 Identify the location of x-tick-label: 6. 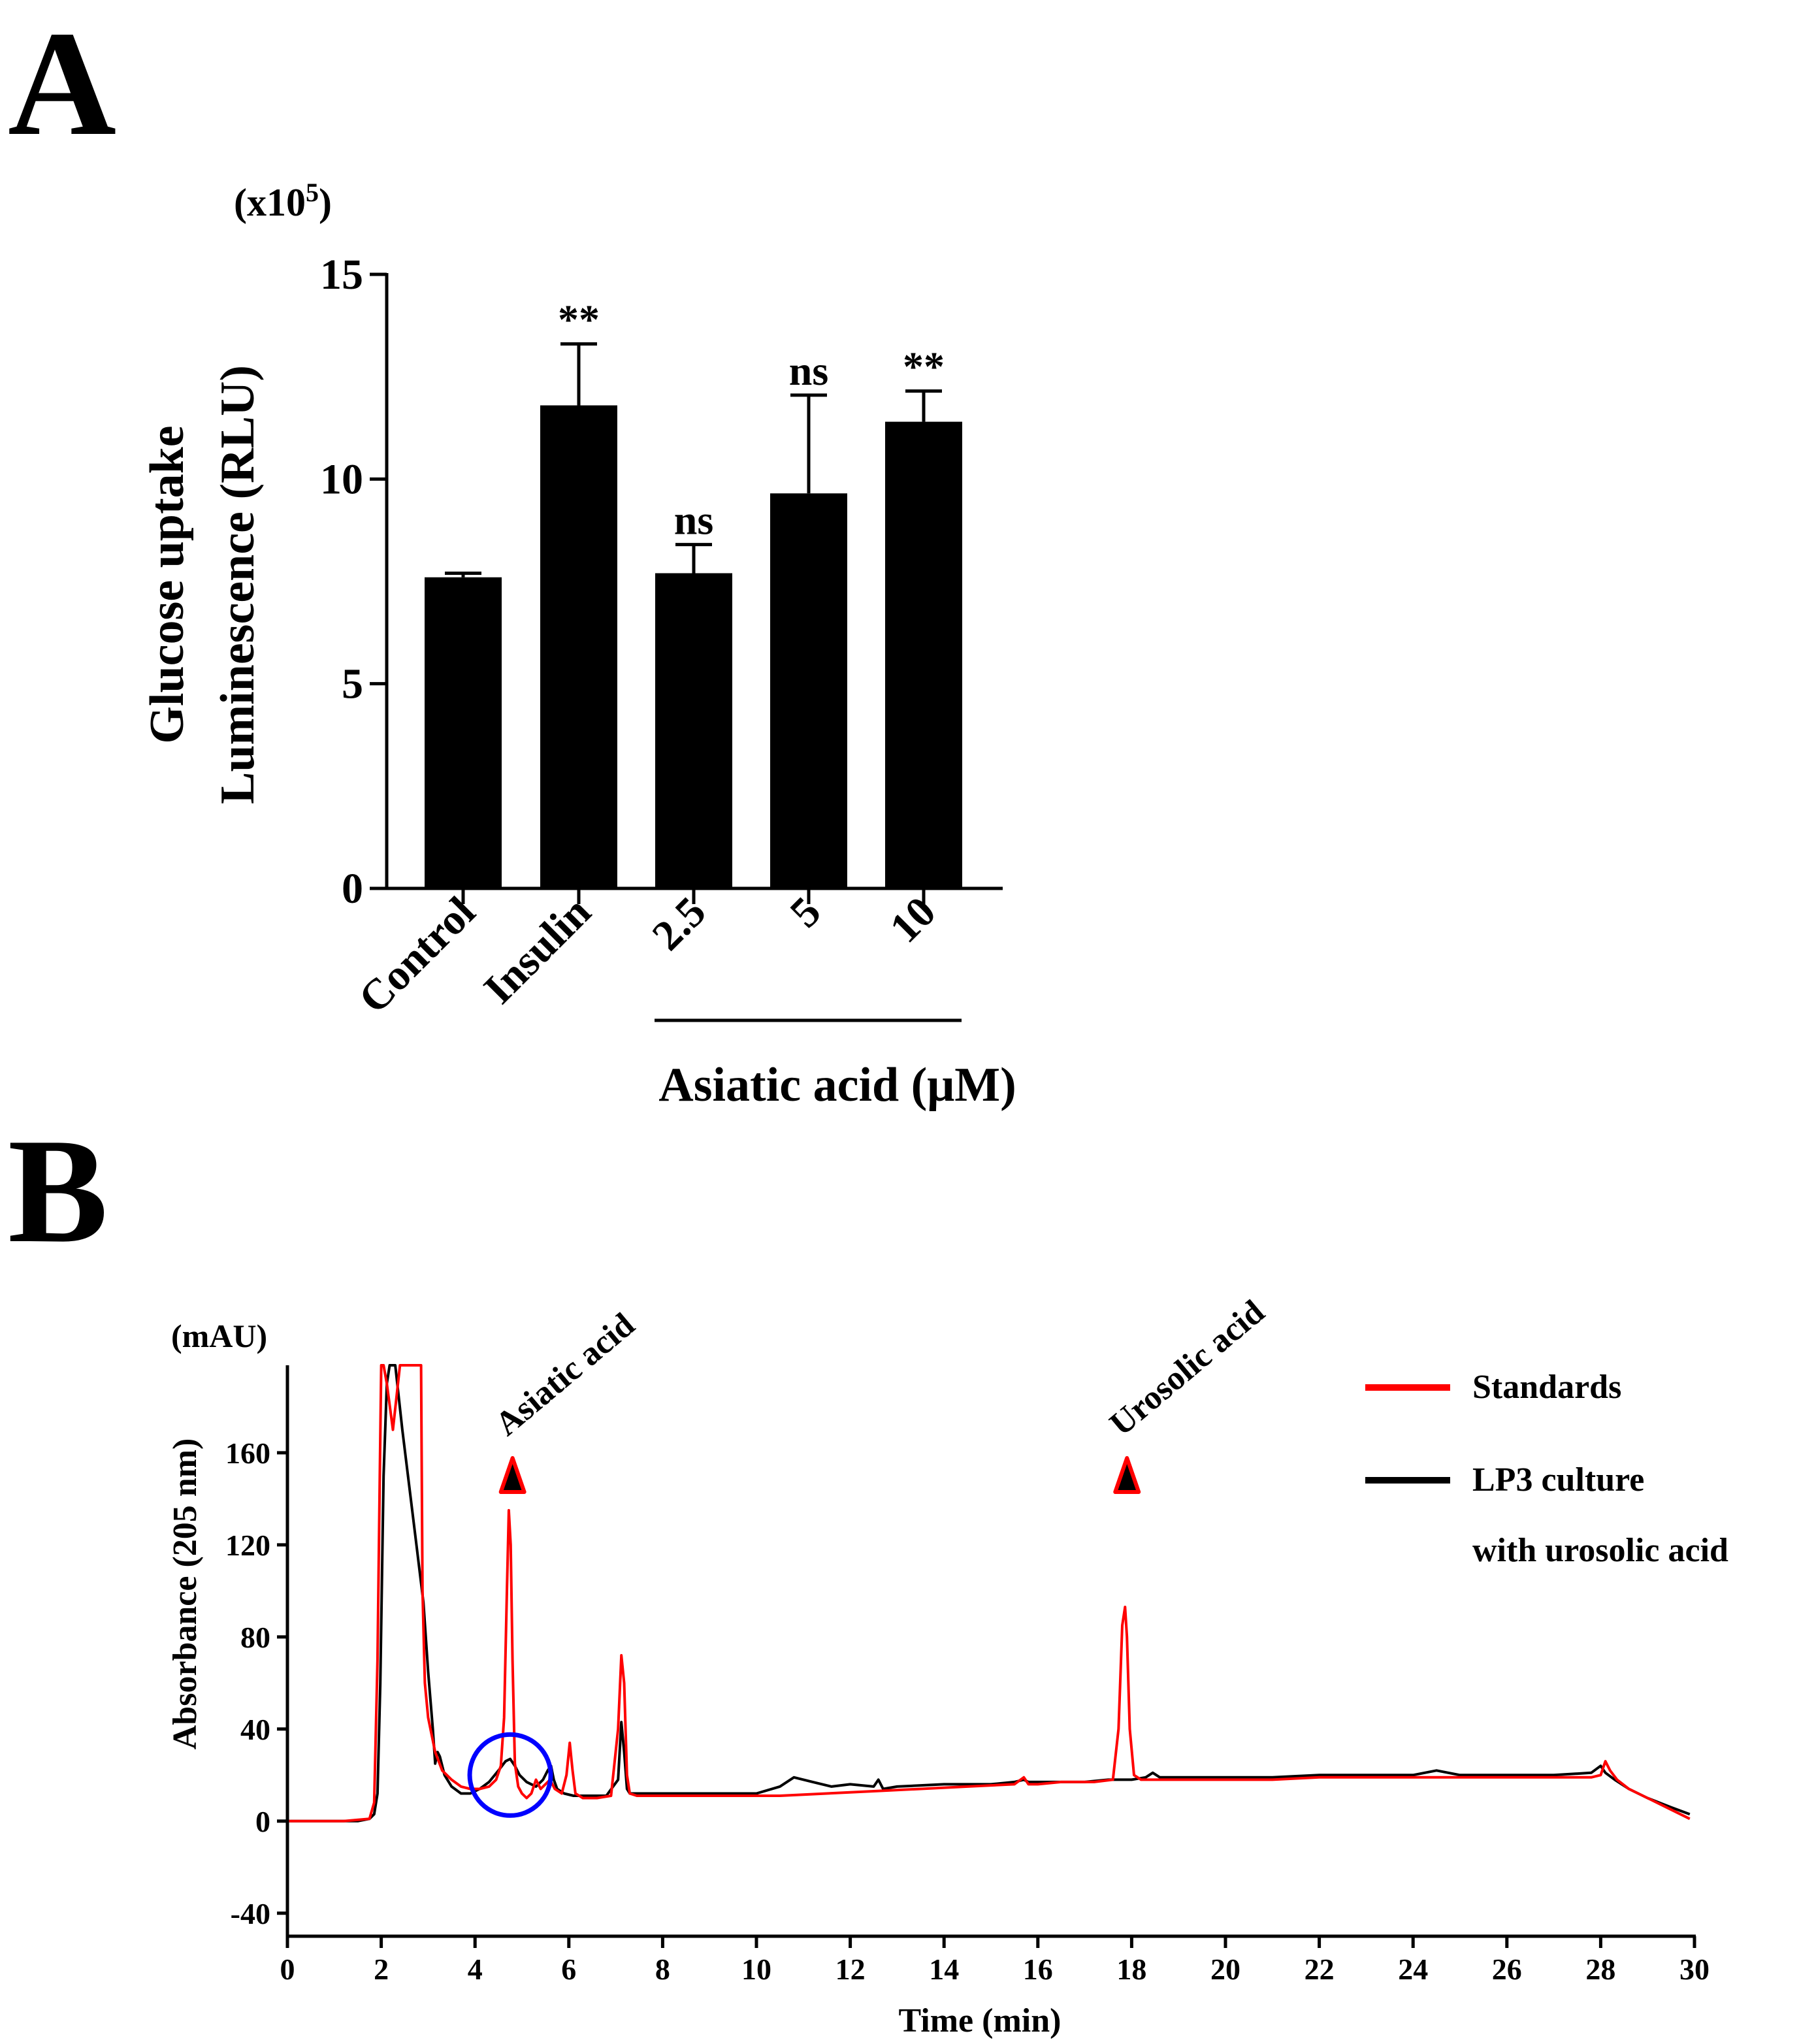
(568, 1969).